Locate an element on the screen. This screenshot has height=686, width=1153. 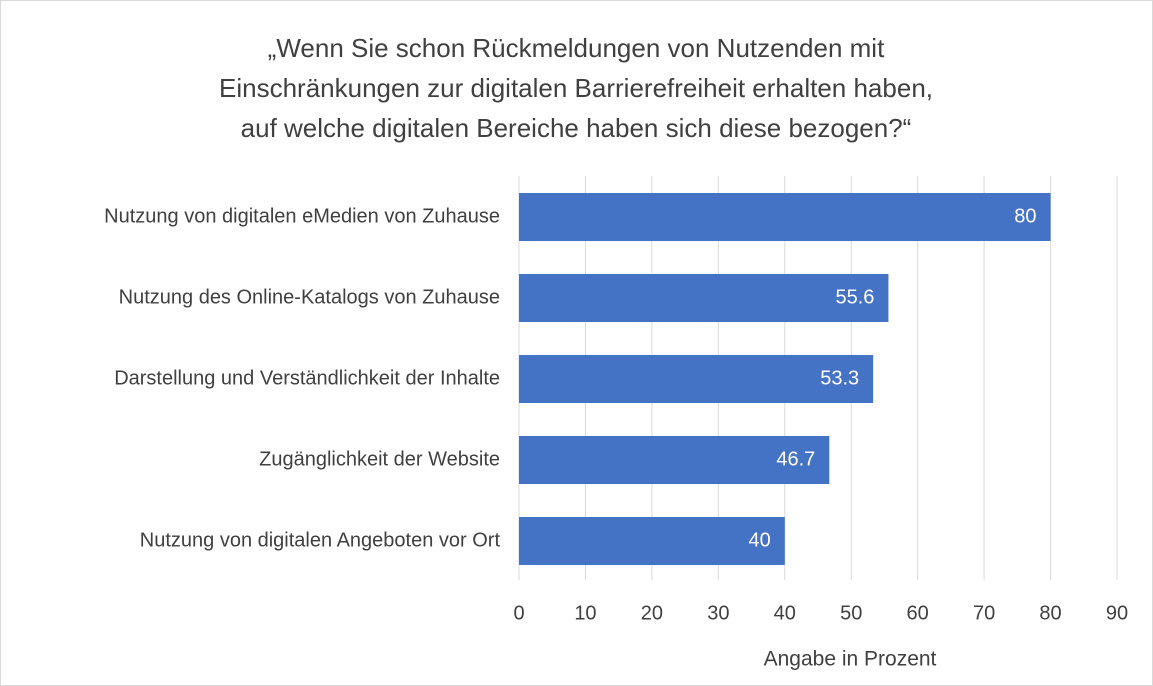
x-tick-label: 30 is located at coordinates (718, 613).